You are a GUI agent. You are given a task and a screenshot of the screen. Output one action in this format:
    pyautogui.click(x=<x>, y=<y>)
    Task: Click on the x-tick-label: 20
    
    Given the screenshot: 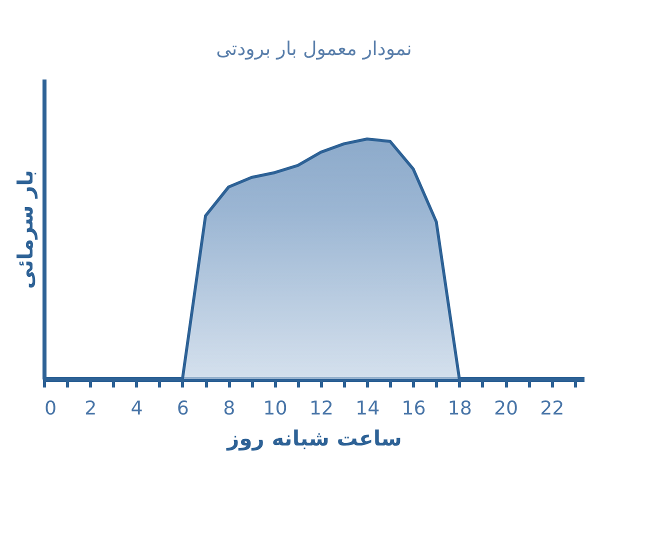 What is the action you would take?
    pyautogui.click(x=506, y=409)
    